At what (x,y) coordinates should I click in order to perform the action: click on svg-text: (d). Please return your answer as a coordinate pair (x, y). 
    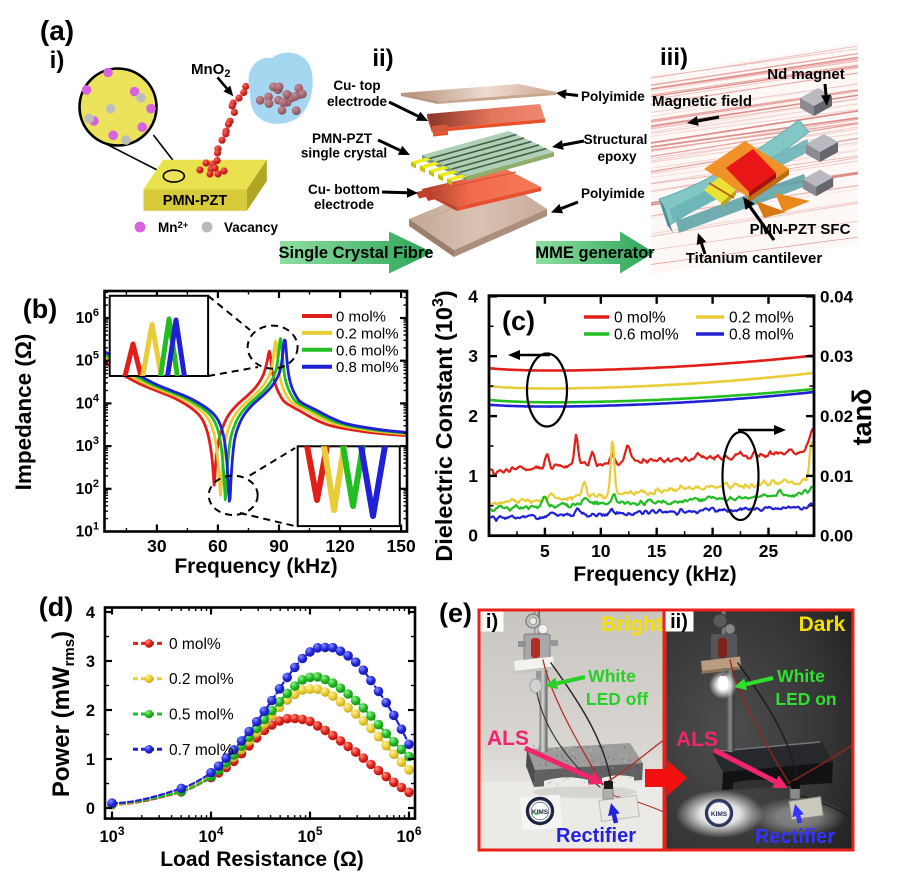
    Looking at the image, I should click on (56, 607).